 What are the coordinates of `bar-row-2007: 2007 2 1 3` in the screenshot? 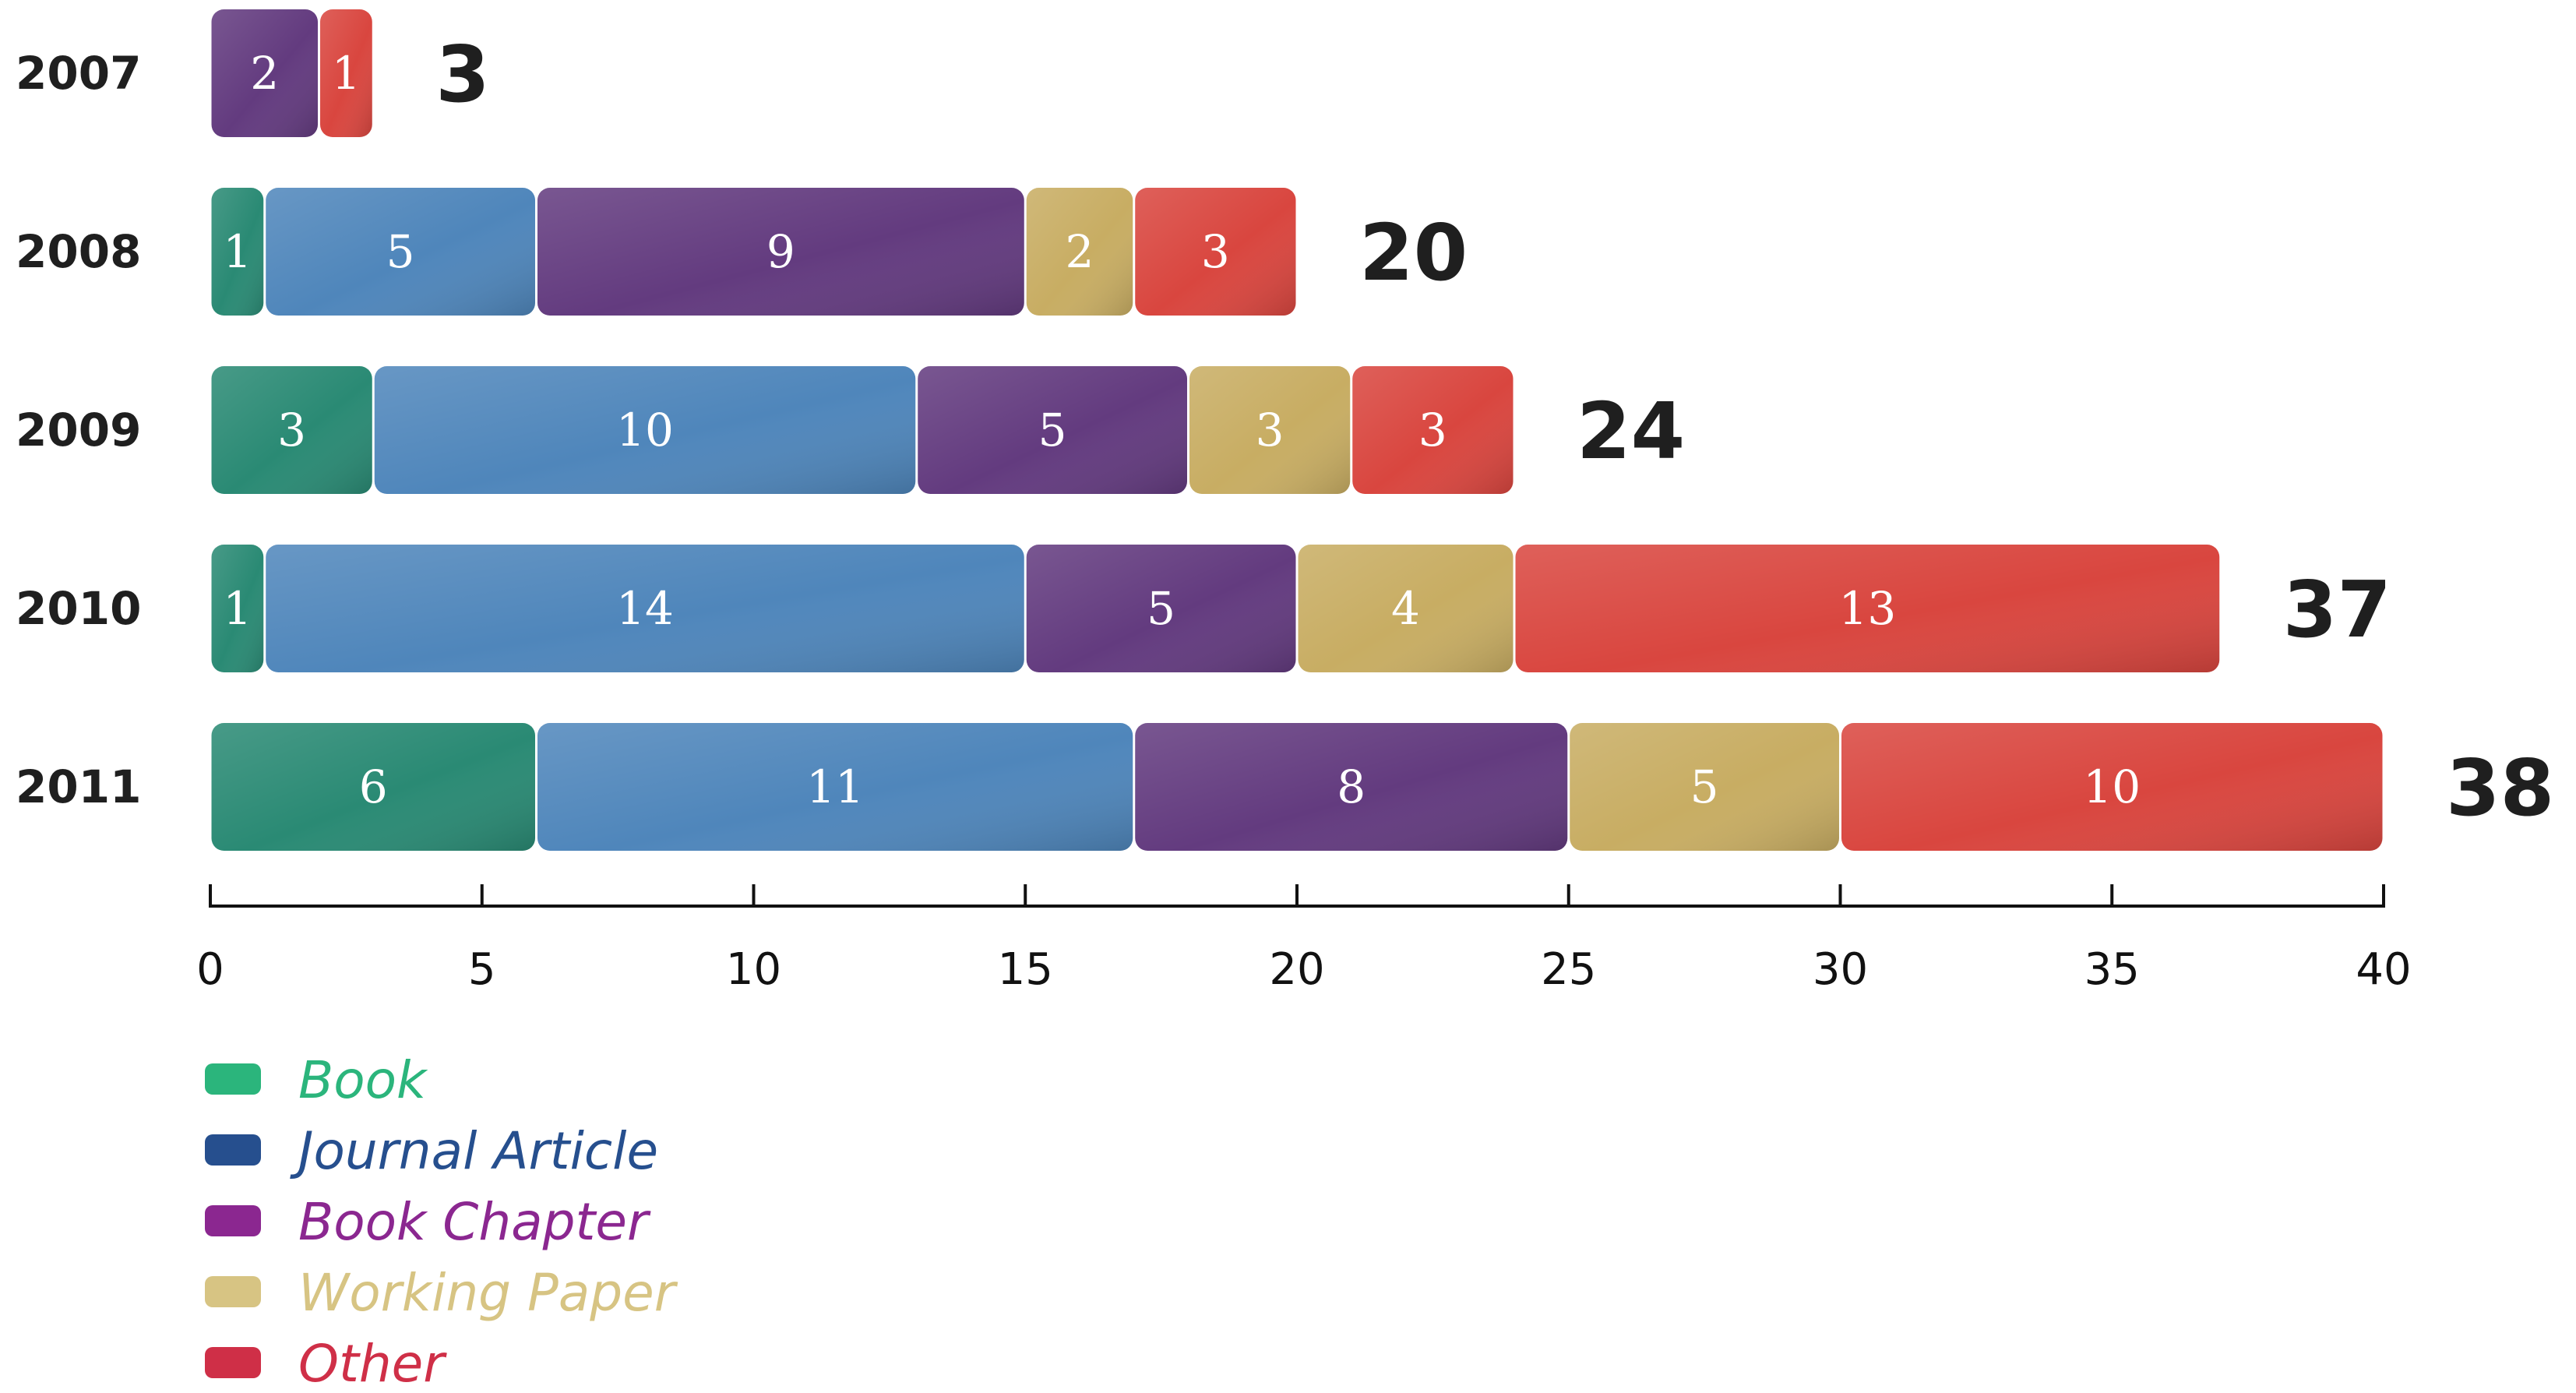 It's located at (253, 73).